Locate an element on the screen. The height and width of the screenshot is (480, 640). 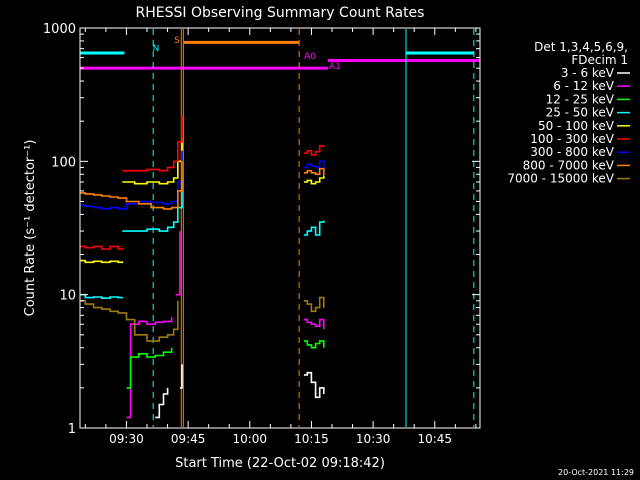
x-tick-label: 10:45 is located at coordinates (434, 439).